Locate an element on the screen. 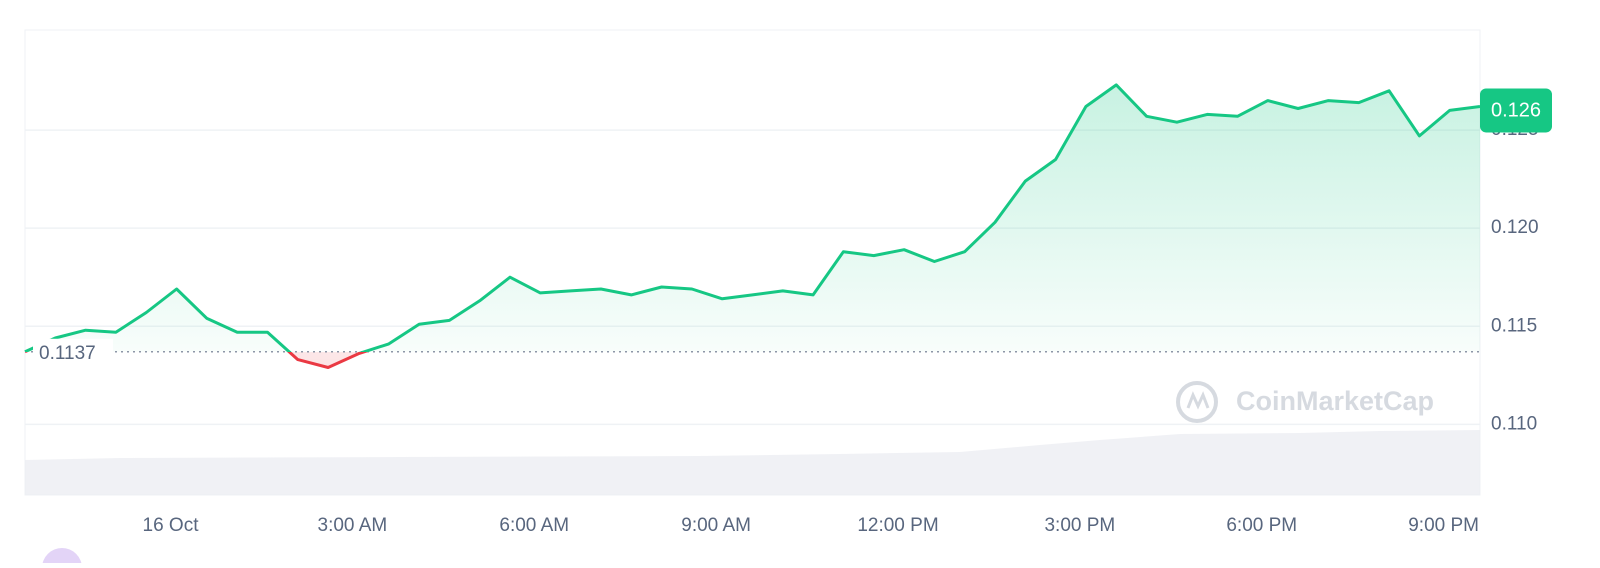  x-tick-label: 3:00 PM is located at coordinates (1079, 525).